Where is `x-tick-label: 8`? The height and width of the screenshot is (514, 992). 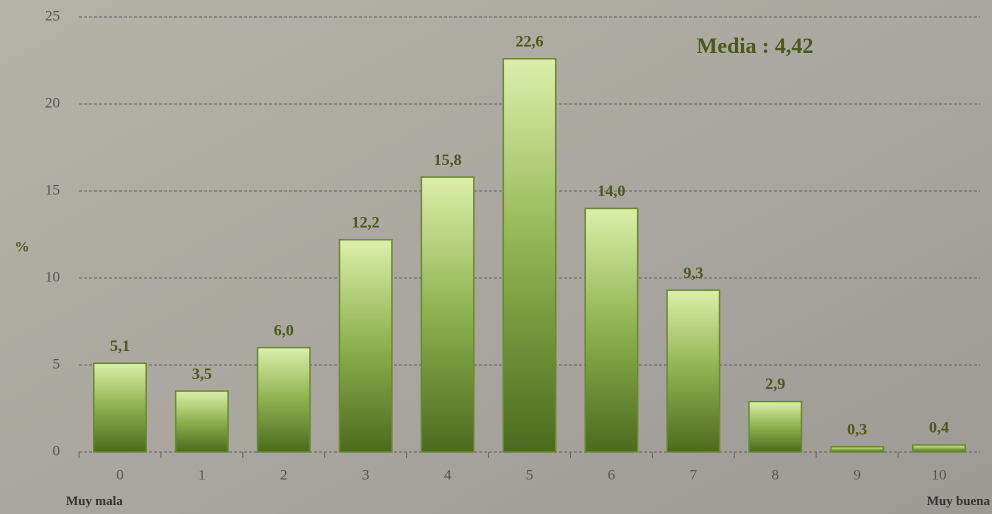
x-tick-label: 8 is located at coordinates (775, 475).